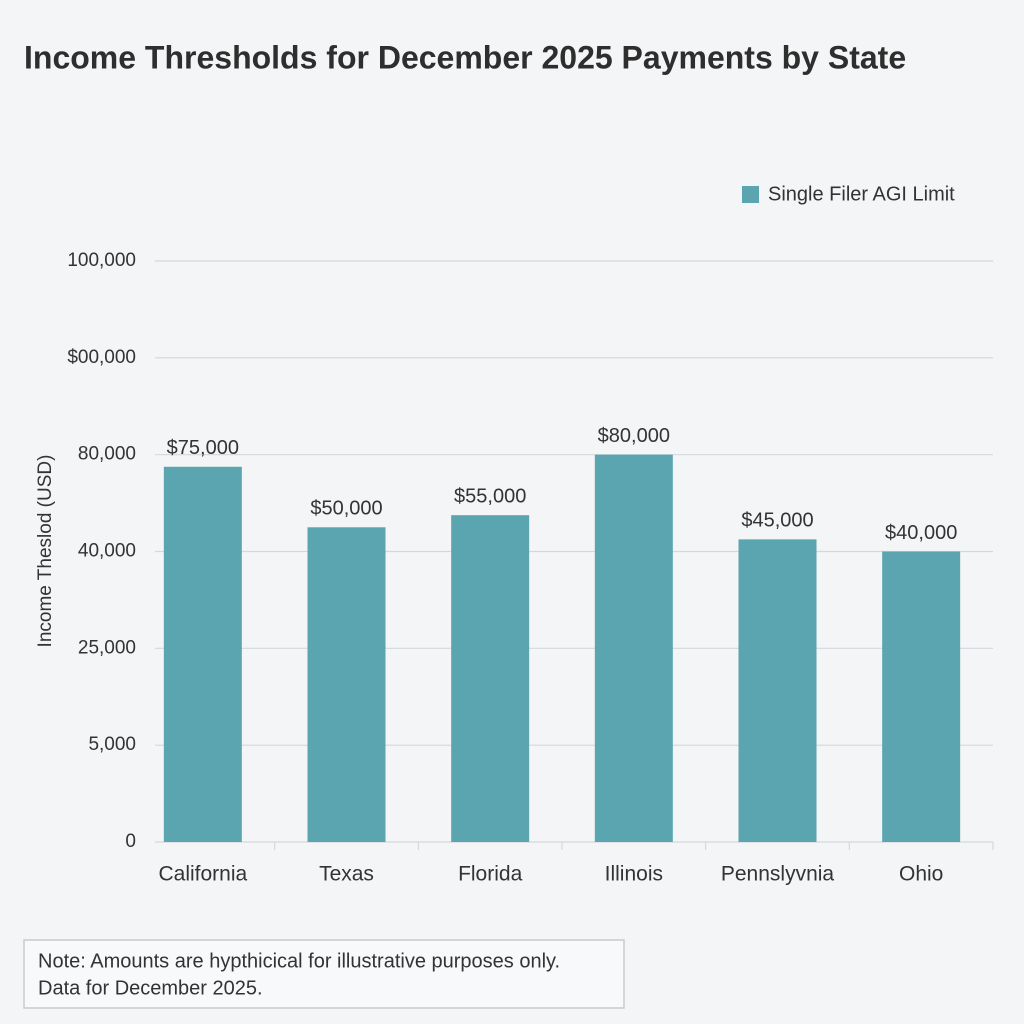 Image resolution: width=1024 pixels, height=1024 pixels. Describe the element at coordinates (490, 874) in the screenshot. I see `x-tick-label: Florida` at that location.